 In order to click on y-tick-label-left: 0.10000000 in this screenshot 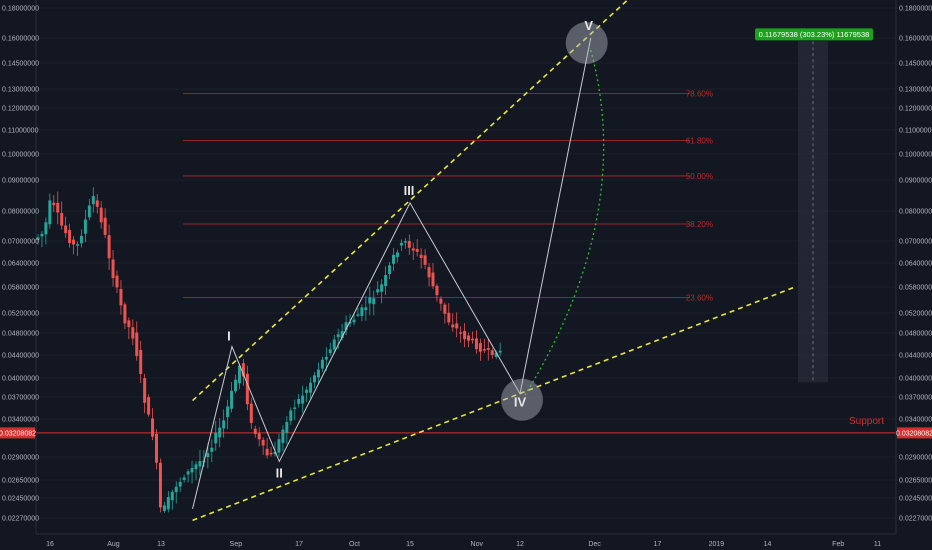, I will do `click(20, 155)`.